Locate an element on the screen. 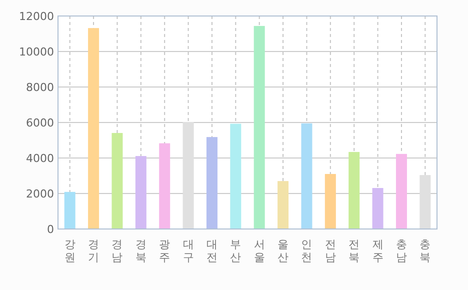 The width and height of the screenshot is (468, 290). y-tick-label: 2000 is located at coordinates (40, 193).